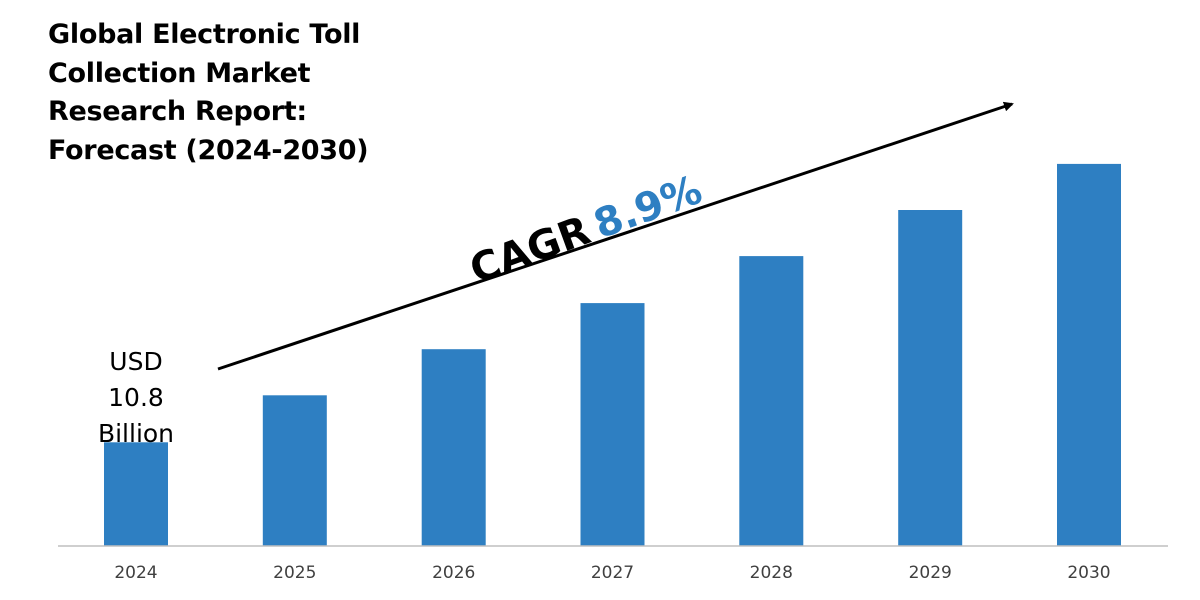 This screenshot has width=1200, height=600. I want to click on value-label-line: 10.8, so click(136, 397).